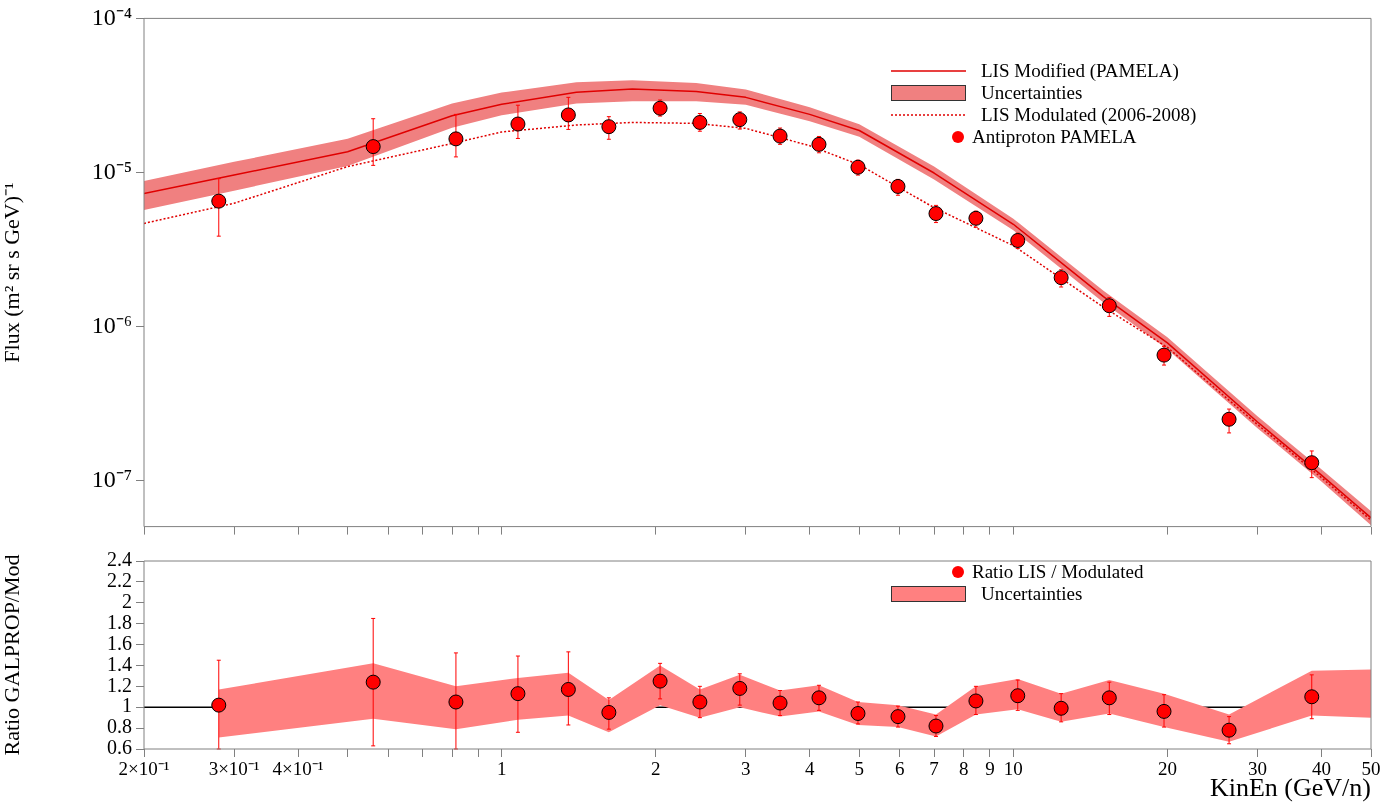  I want to click on y-tick-label: 0.8, so click(119, 726).